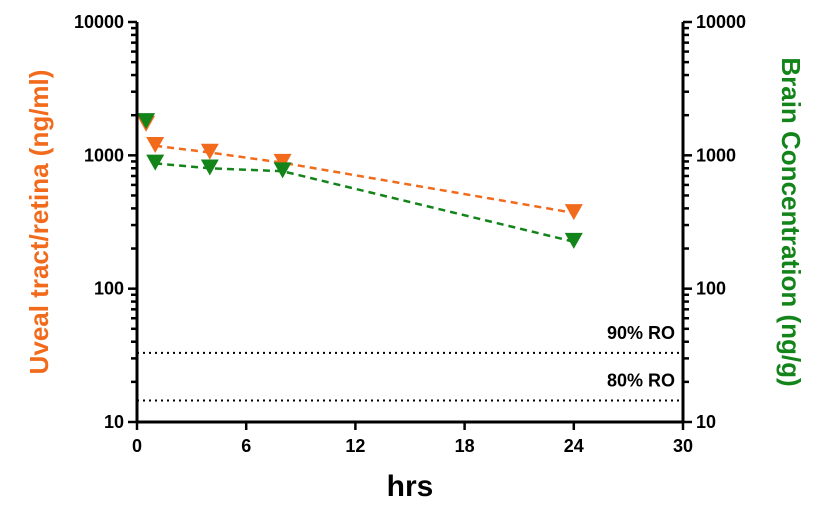  I want to click on y-tick-label-right: 10000, so click(721, 22).